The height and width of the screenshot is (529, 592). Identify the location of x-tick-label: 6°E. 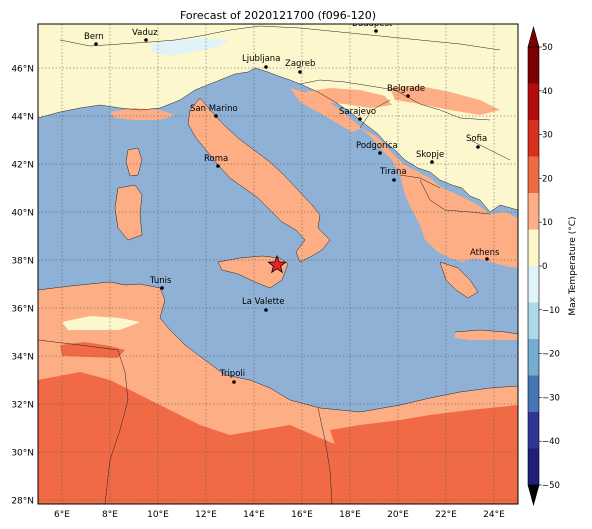
(62, 515).